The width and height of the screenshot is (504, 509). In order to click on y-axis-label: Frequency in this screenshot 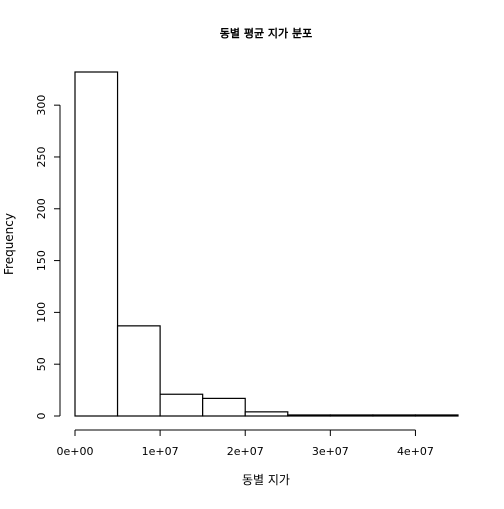, I will do `click(9, 244)`.